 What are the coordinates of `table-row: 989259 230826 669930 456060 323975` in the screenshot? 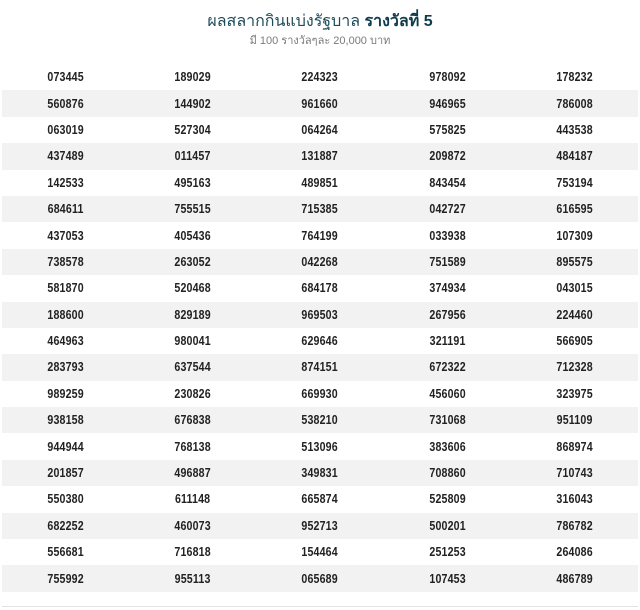 It's located at (320, 394).